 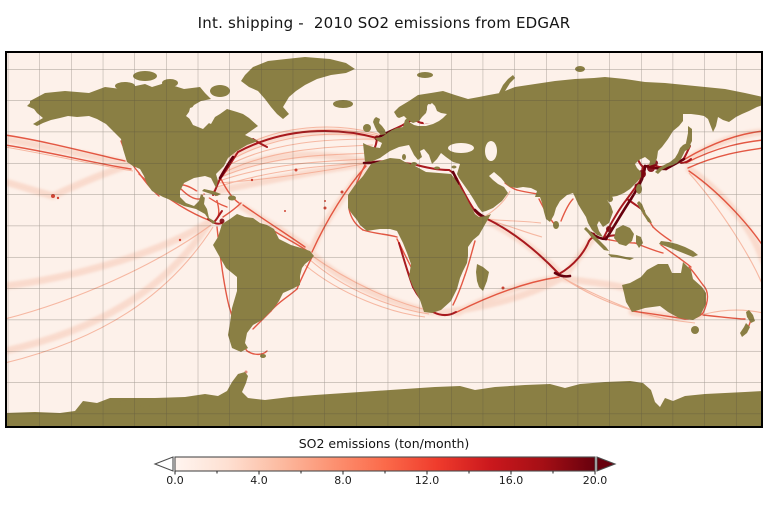 What do you see at coordinates (343, 480) in the screenshot?
I see `colorbar-tick-label-8: 8.0` at bounding box center [343, 480].